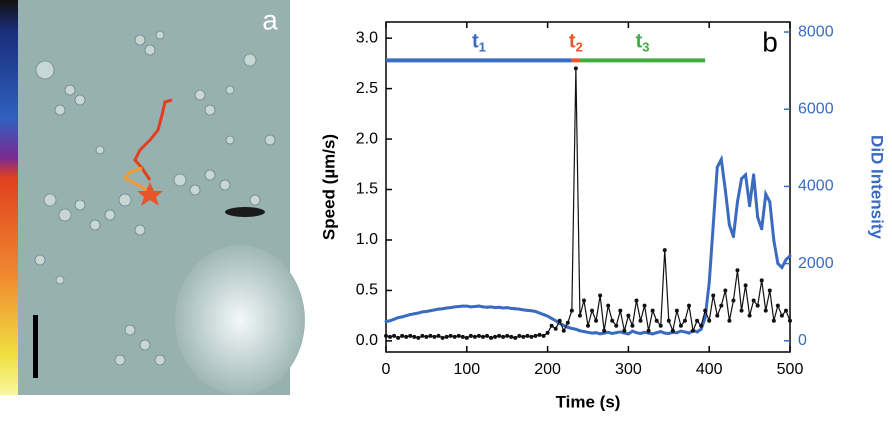 This screenshot has height=422, width=892. What do you see at coordinates (770, 41) in the screenshot?
I see `panel-label: b` at bounding box center [770, 41].